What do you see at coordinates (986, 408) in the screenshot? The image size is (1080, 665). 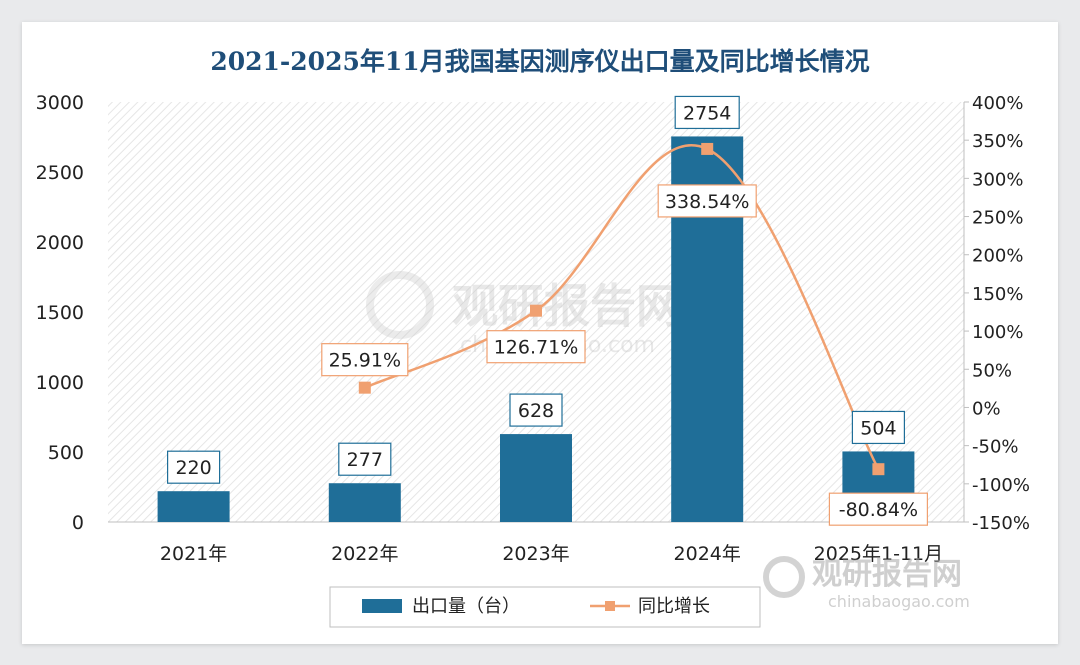 I see `y-right-tick-label: 0%` at bounding box center [986, 408].